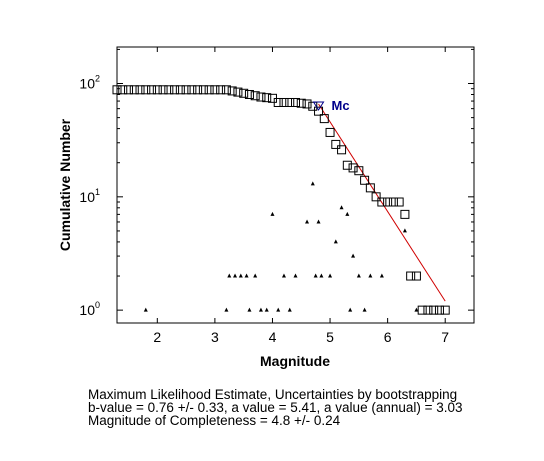 This screenshot has height=461, width=544. I want to click on mc-marker, so click(318, 106).